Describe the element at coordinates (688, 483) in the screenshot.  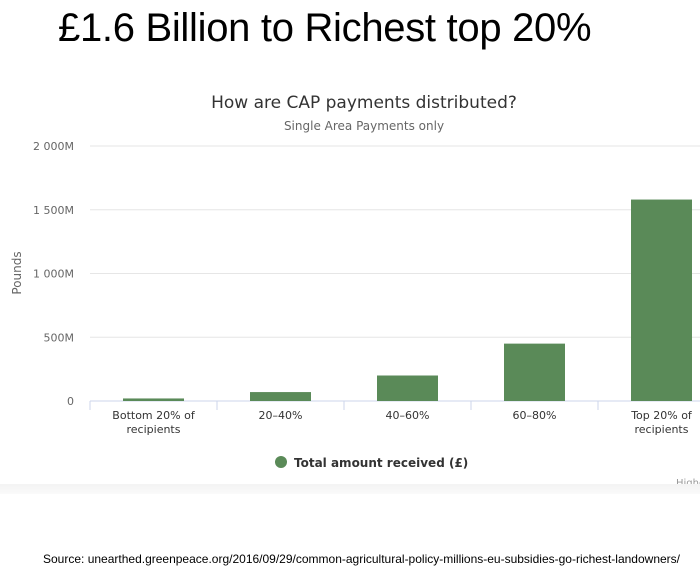
I see `chart-credits: Highc` at that location.